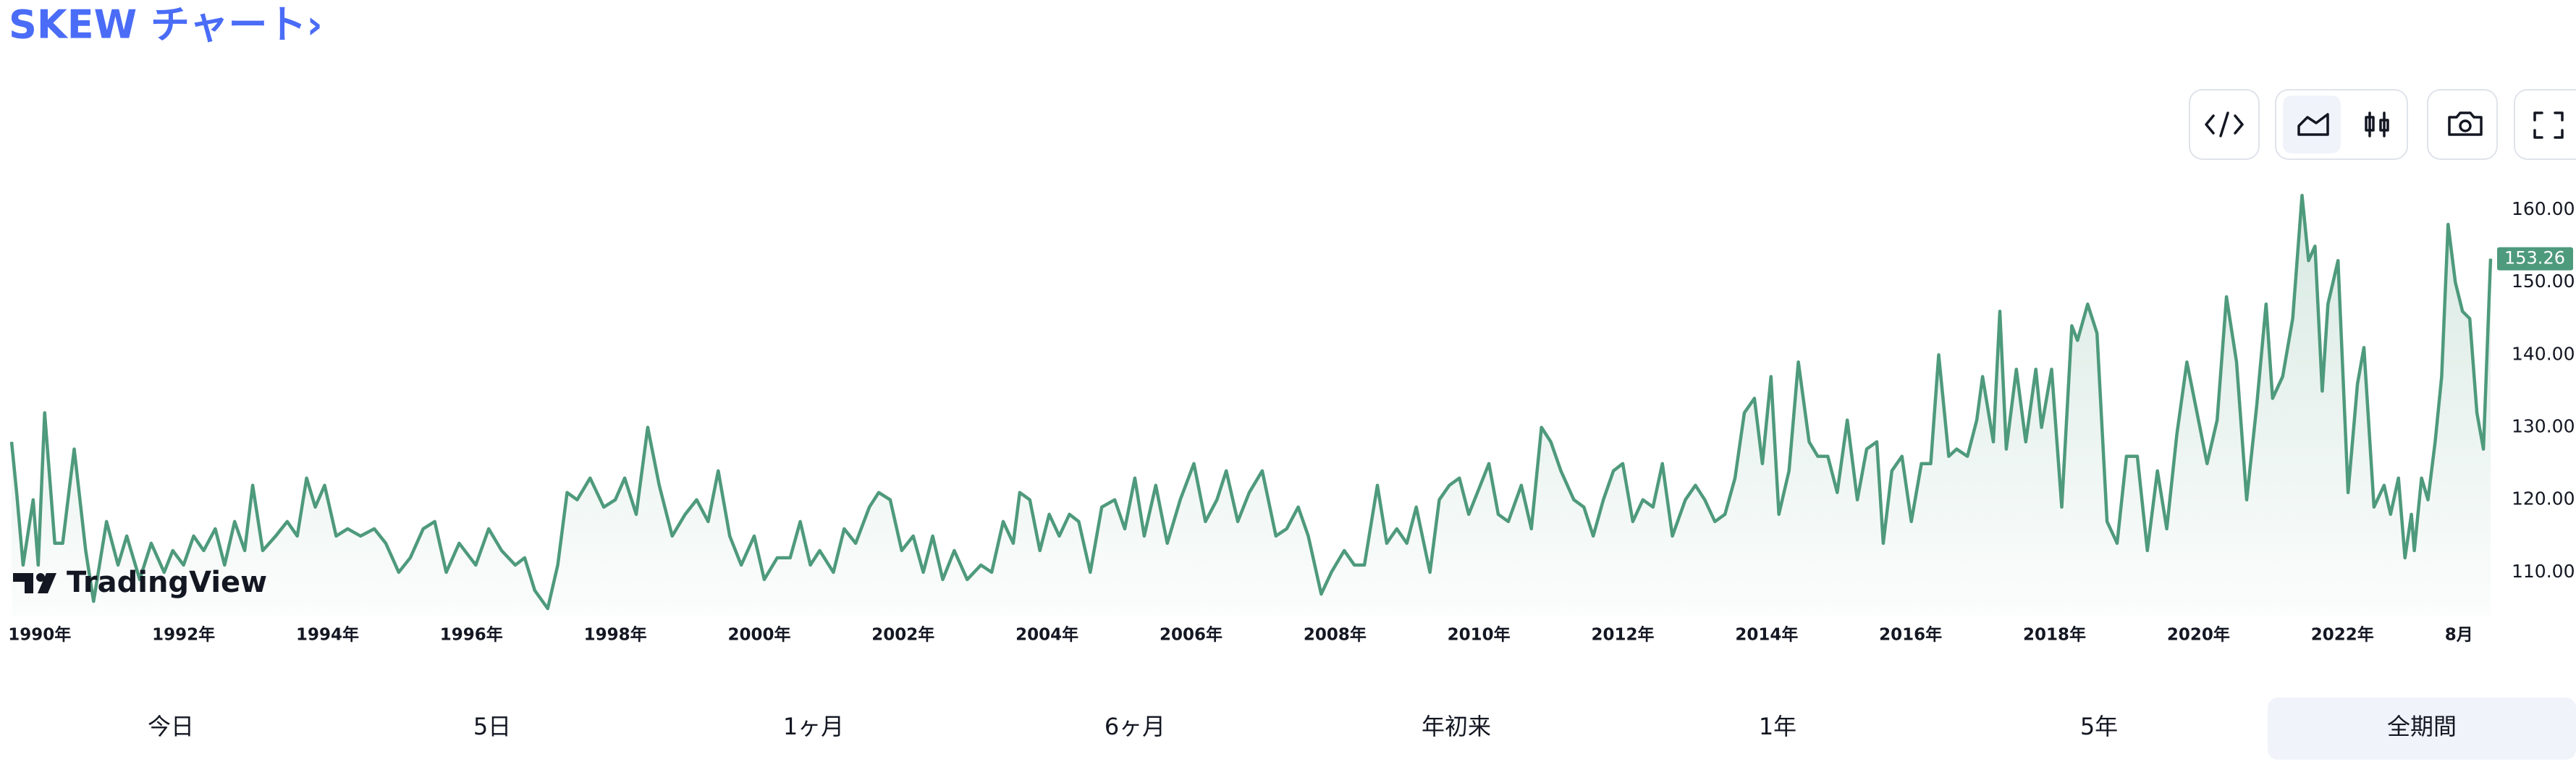 The width and height of the screenshot is (2576, 767). Describe the element at coordinates (1766, 635) in the screenshot. I see `x-tick-label: 2014年` at that location.